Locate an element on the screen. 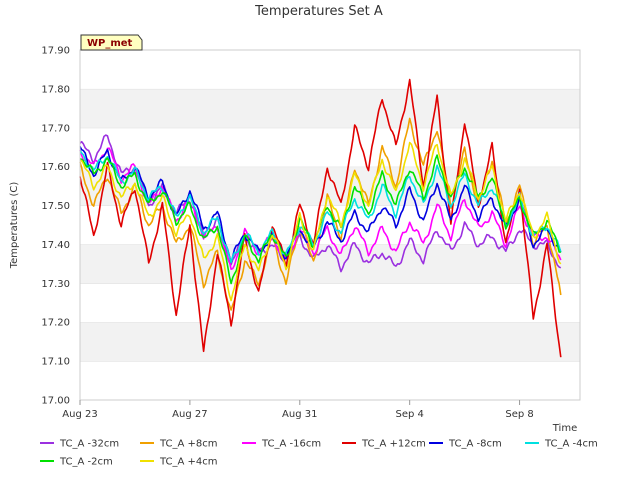 The height and width of the screenshot is (480, 640). y-tick-label: 17.50 is located at coordinates (55, 206).